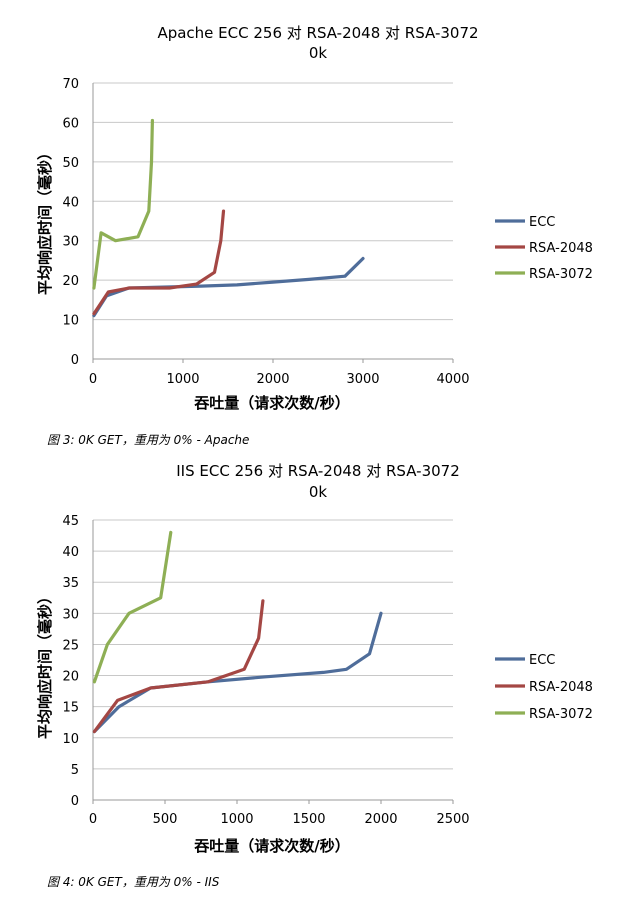 Image resolution: width=640 pixels, height=913 pixels. Describe the element at coordinates (318, 471) in the screenshot. I see `chart-title-line1: IIS ECC 256 对 RSA-2048 对 RSA-3072` at that location.